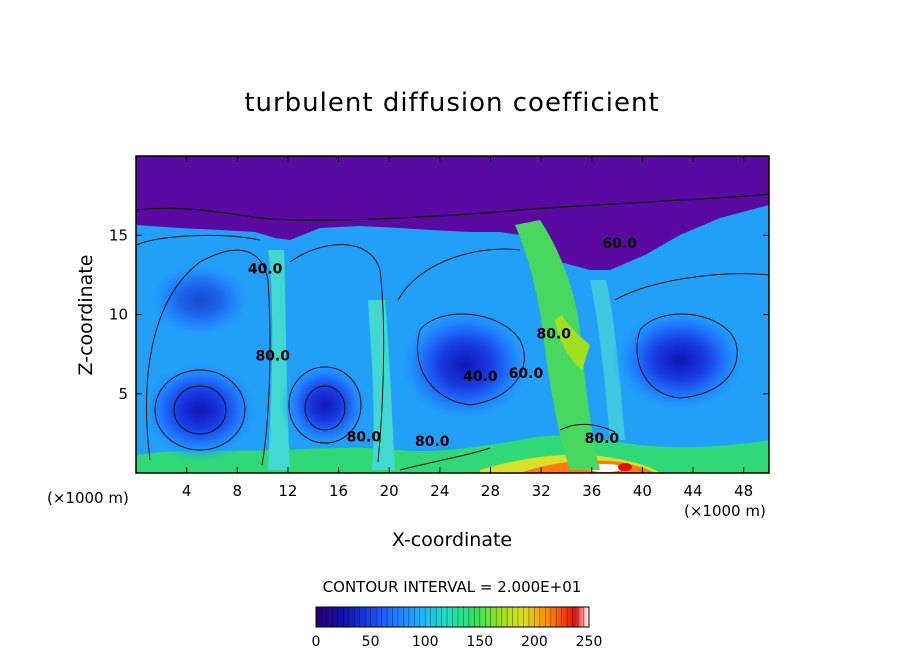  I want to click on x-tick-label: 16, so click(338, 491).